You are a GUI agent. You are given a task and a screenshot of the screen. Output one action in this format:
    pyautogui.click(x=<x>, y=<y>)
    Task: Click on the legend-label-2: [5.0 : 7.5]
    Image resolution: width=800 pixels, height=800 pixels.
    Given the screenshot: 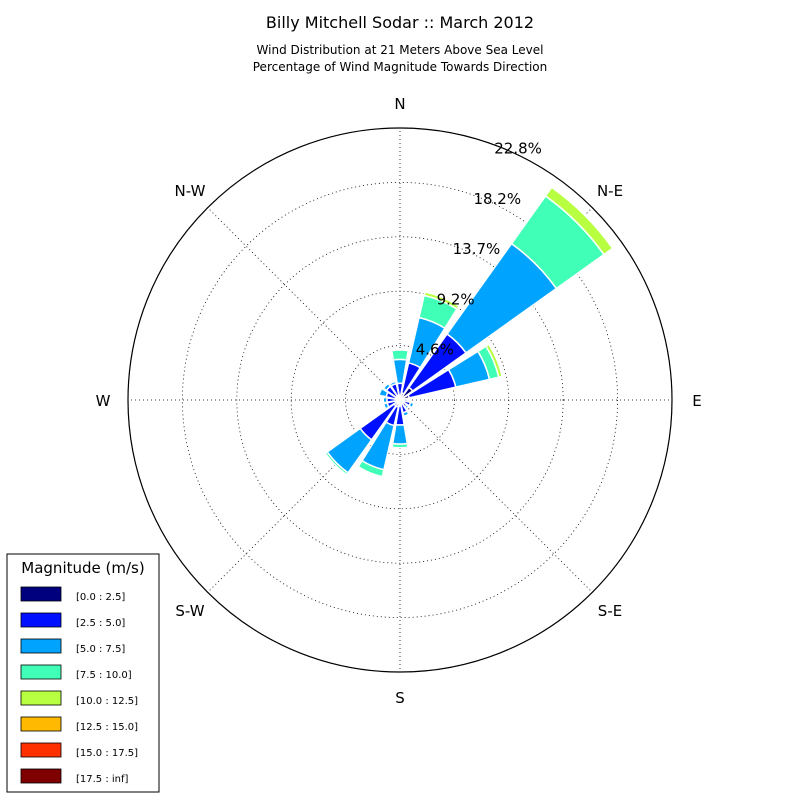 What is the action you would take?
    pyautogui.click(x=100, y=649)
    